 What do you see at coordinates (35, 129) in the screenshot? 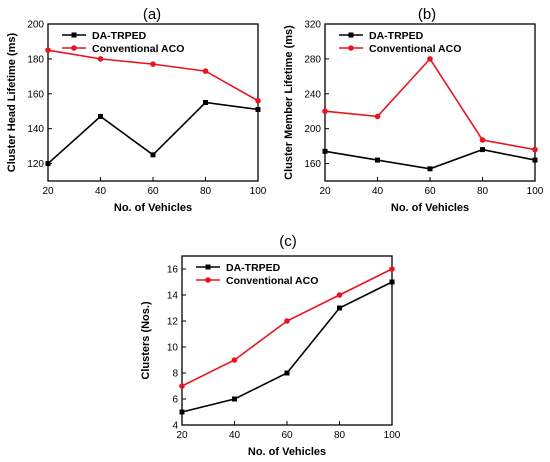
I see `y-tick-label: 140` at bounding box center [35, 129].